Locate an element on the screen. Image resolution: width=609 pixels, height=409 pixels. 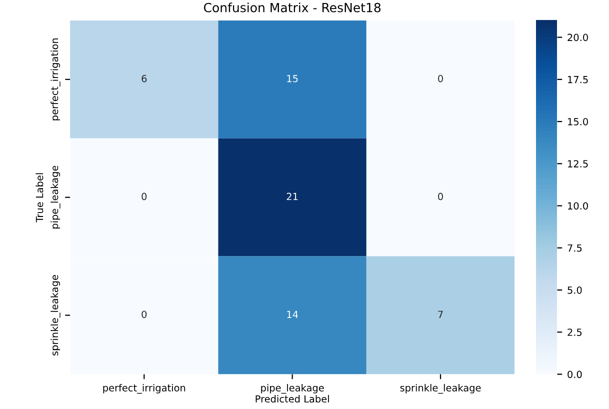
data-label: 21 is located at coordinates (292, 196).